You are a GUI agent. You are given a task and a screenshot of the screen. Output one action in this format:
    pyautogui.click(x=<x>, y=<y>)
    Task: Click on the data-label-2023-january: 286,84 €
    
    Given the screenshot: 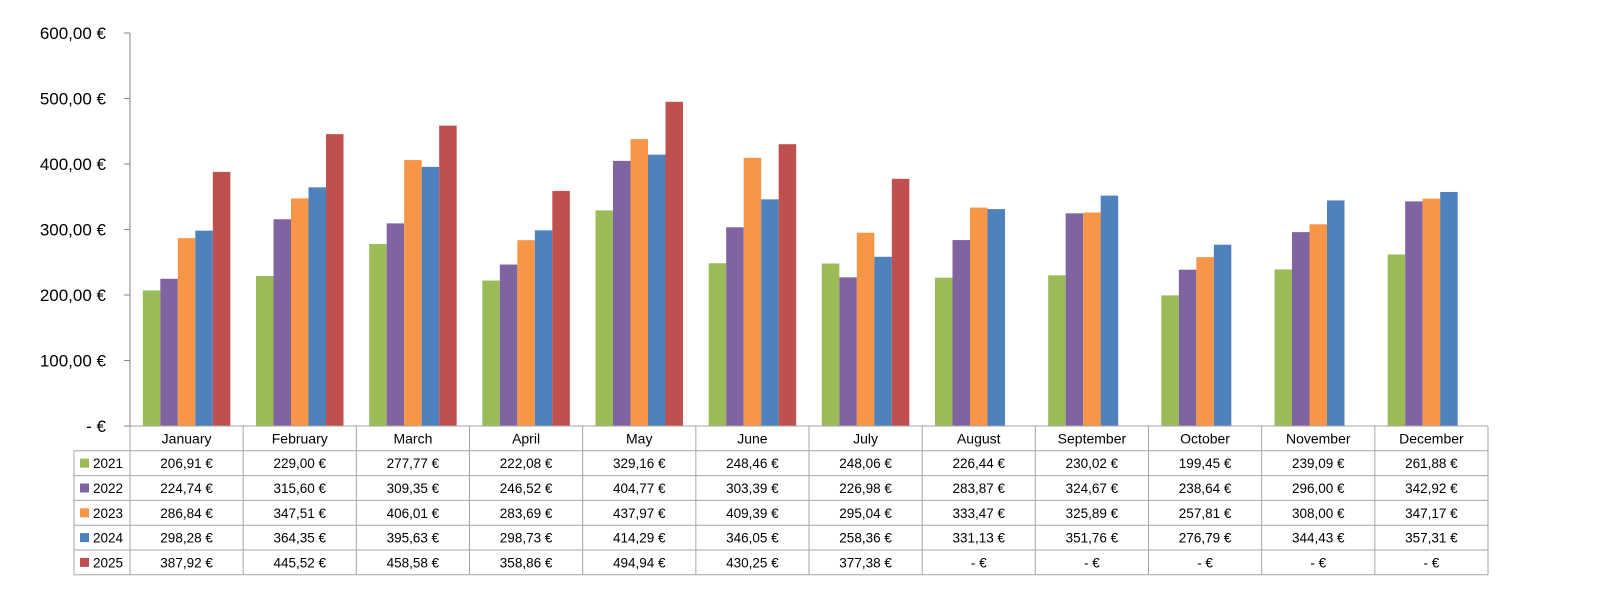 What is the action you would take?
    pyautogui.click(x=186, y=513)
    